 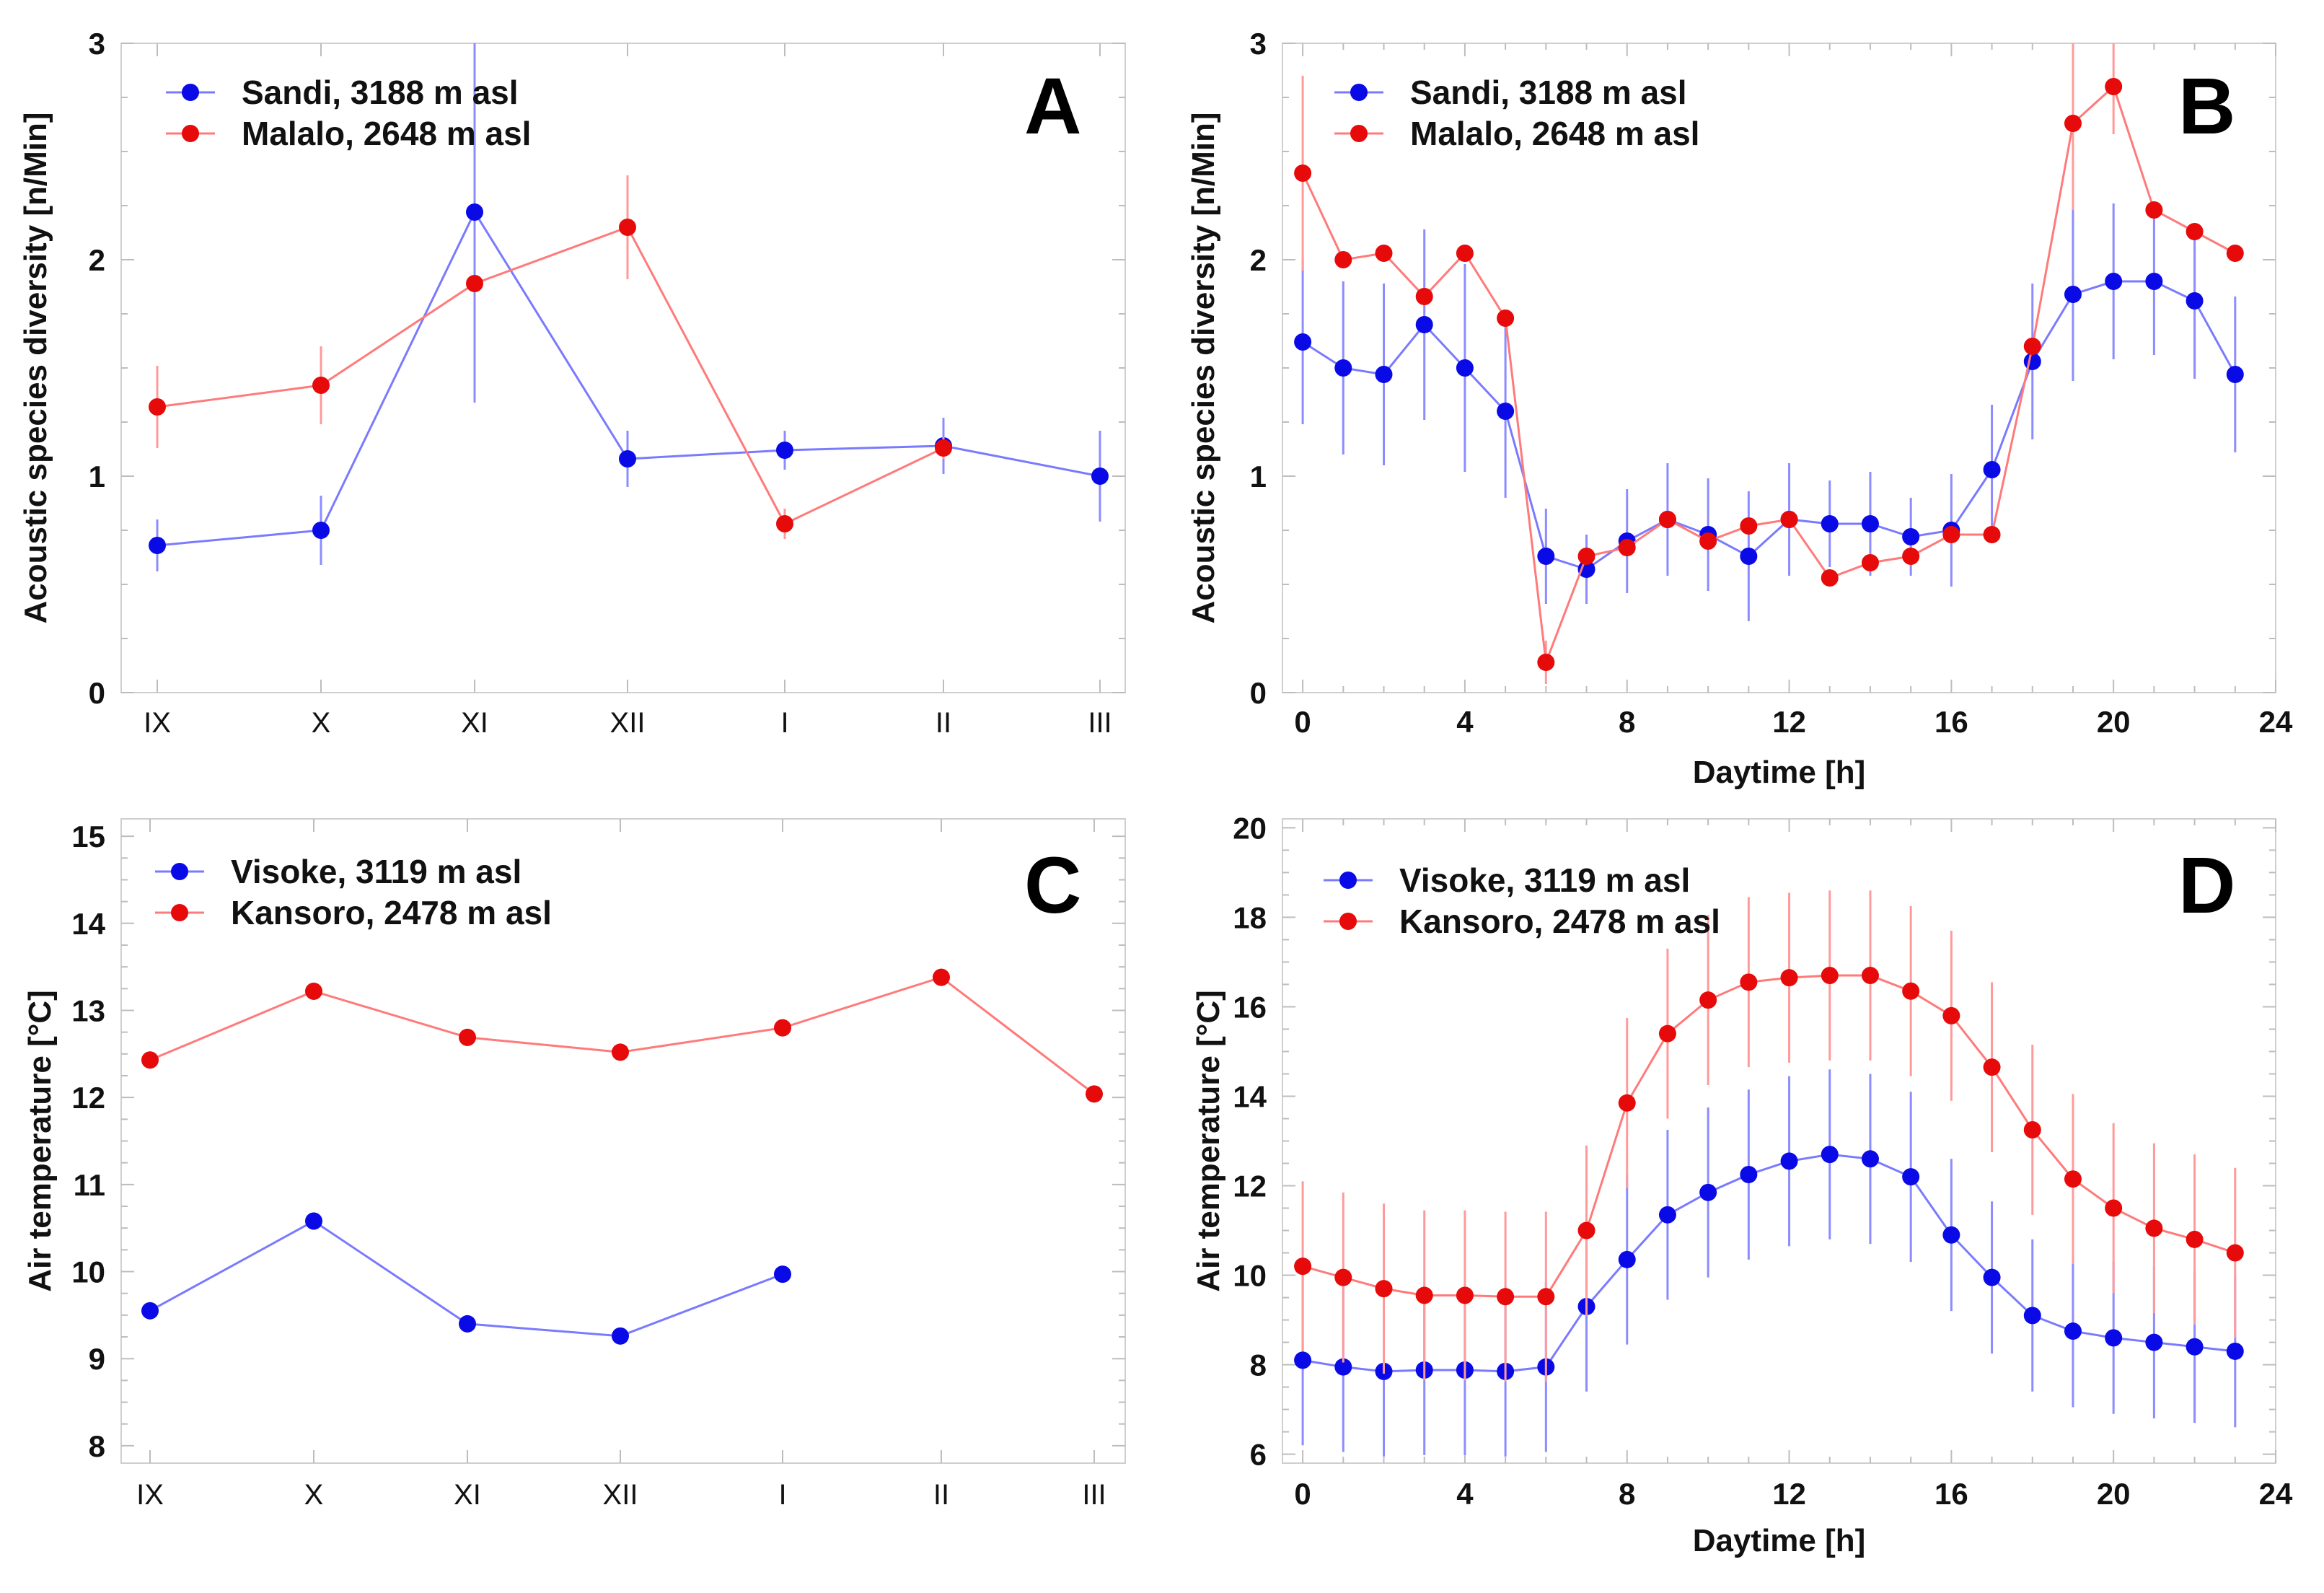 What do you see at coordinates (1250, 1186) in the screenshot?
I see `y-tick-label: 12` at bounding box center [1250, 1186].